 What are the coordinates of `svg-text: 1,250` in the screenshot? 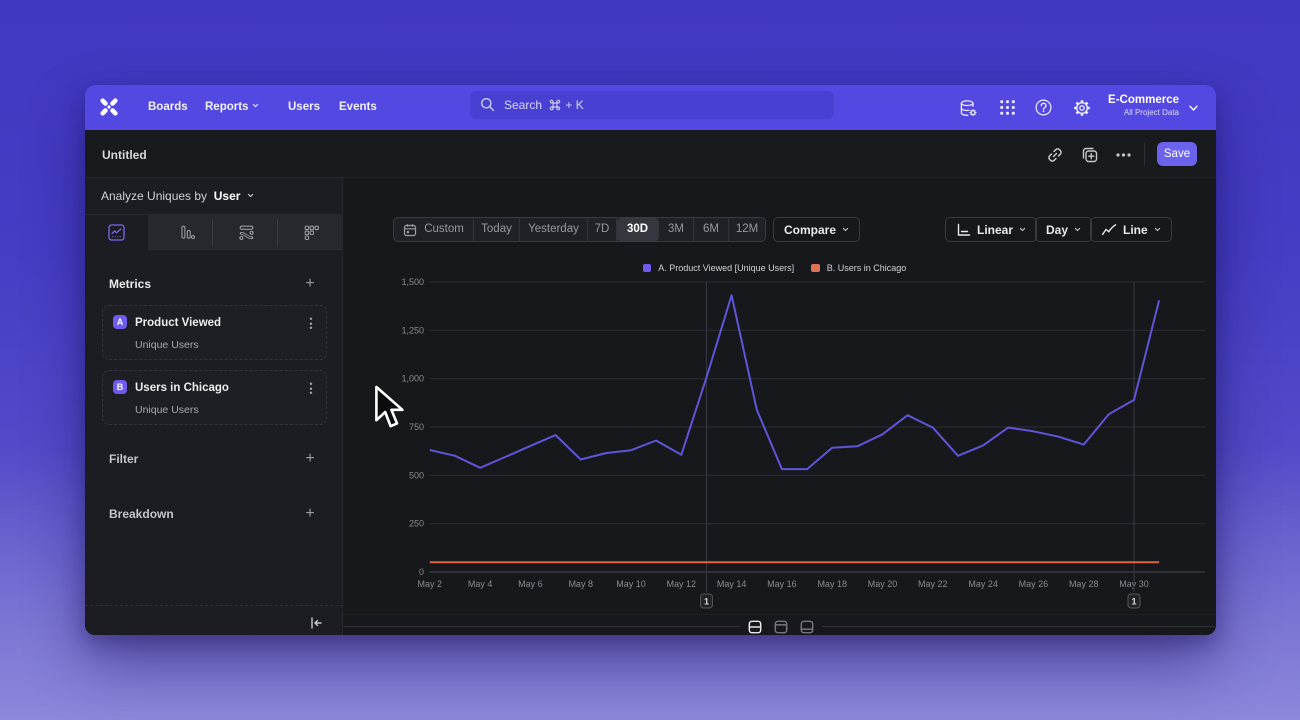 It's located at (412, 330).